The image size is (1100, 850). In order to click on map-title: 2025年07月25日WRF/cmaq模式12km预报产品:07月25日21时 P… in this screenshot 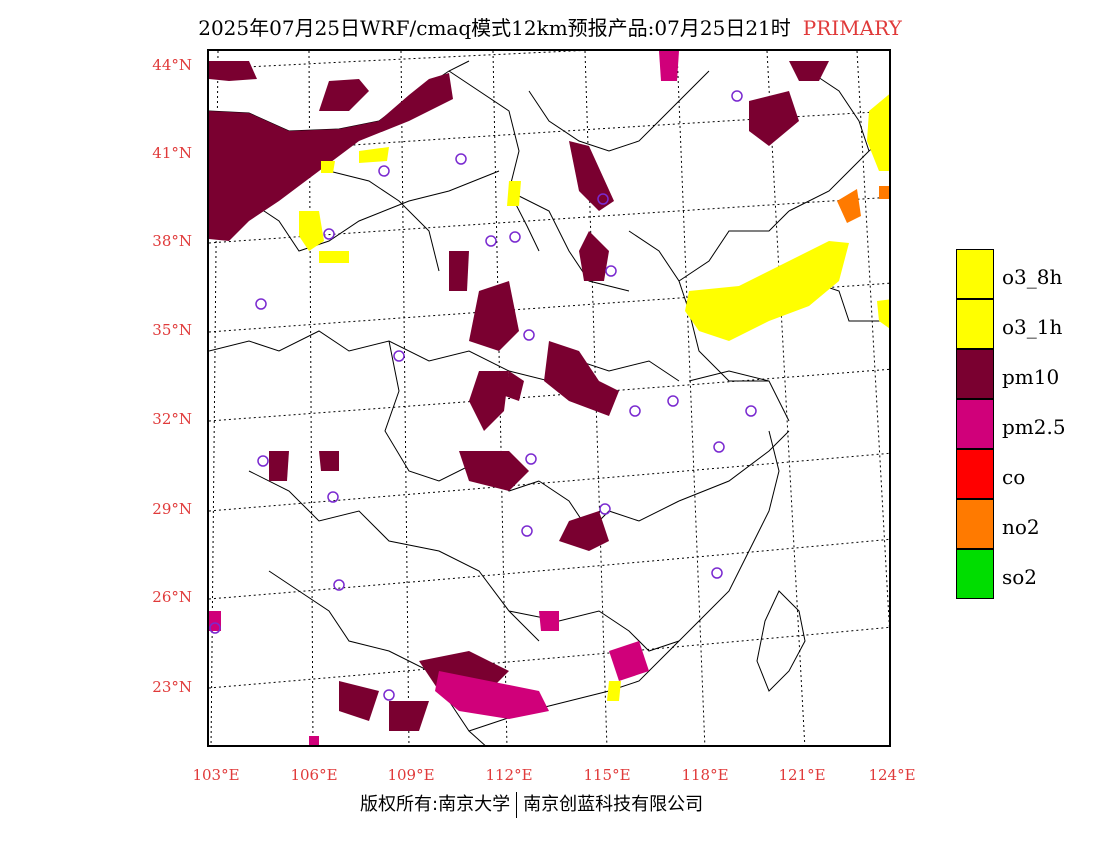, I will do `click(550, 26)`.